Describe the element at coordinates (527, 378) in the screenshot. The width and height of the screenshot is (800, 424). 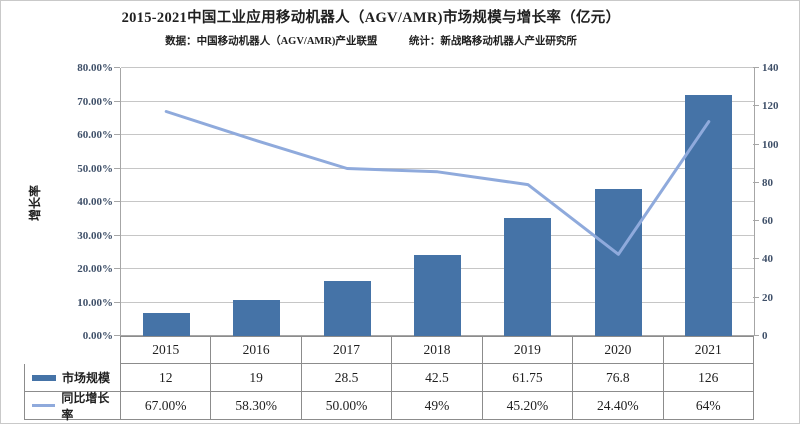
I see `market-size-cell: 61.75` at that location.